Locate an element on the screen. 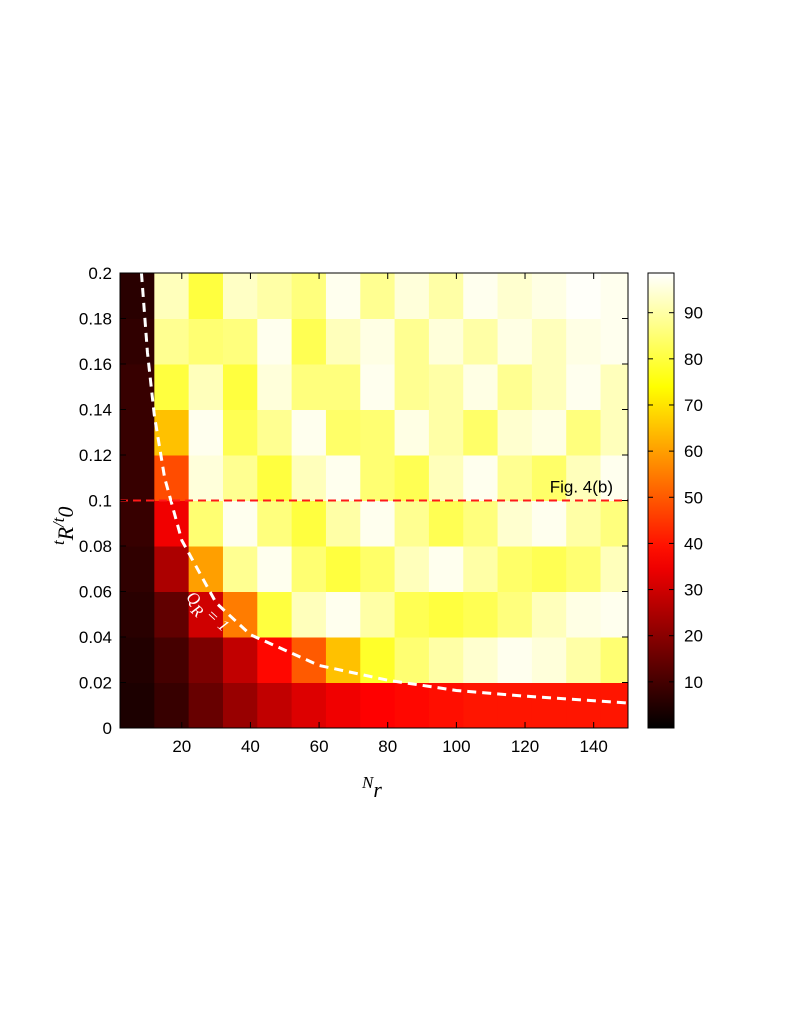  x-tick-label: 40 is located at coordinates (250, 746).